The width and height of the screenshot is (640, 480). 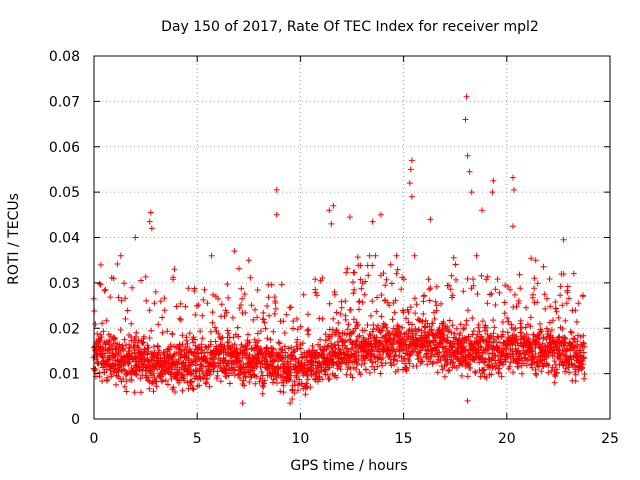 I want to click on y-tick-label: 0.02, so click(x=64, y=329).